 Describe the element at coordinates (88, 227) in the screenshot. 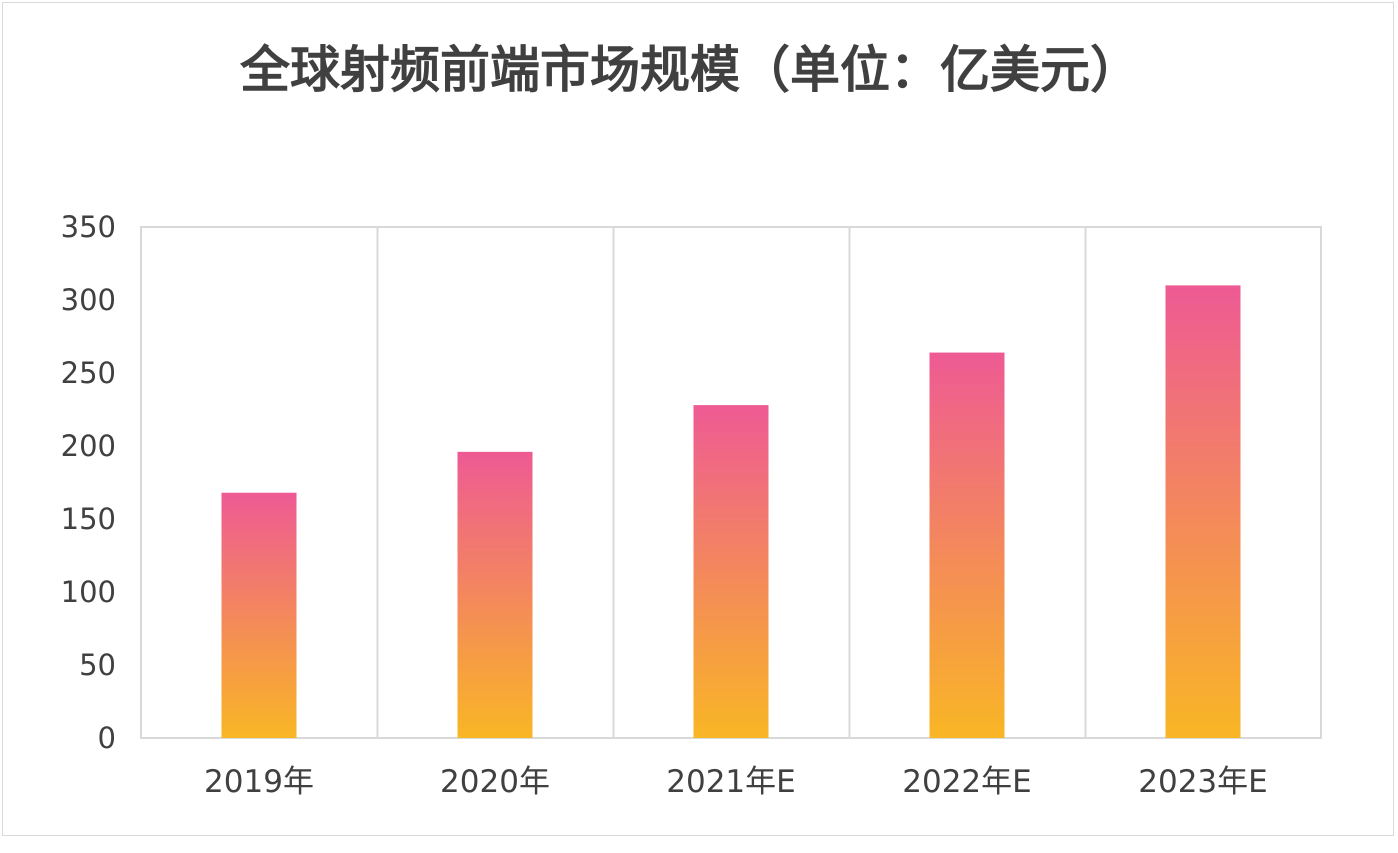

I see `y-tick-label: 350` at that location.